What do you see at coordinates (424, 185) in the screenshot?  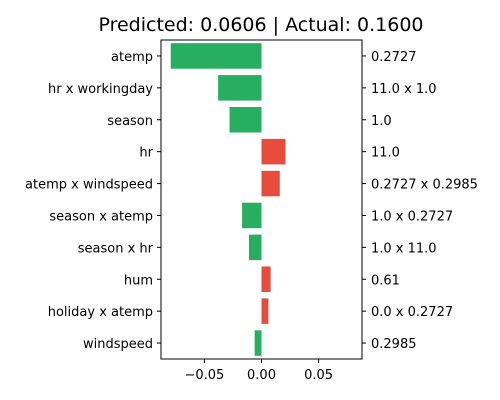 I see `feature-value-label: 0.2727 x 0.2985` at bounding box center [424, 185].